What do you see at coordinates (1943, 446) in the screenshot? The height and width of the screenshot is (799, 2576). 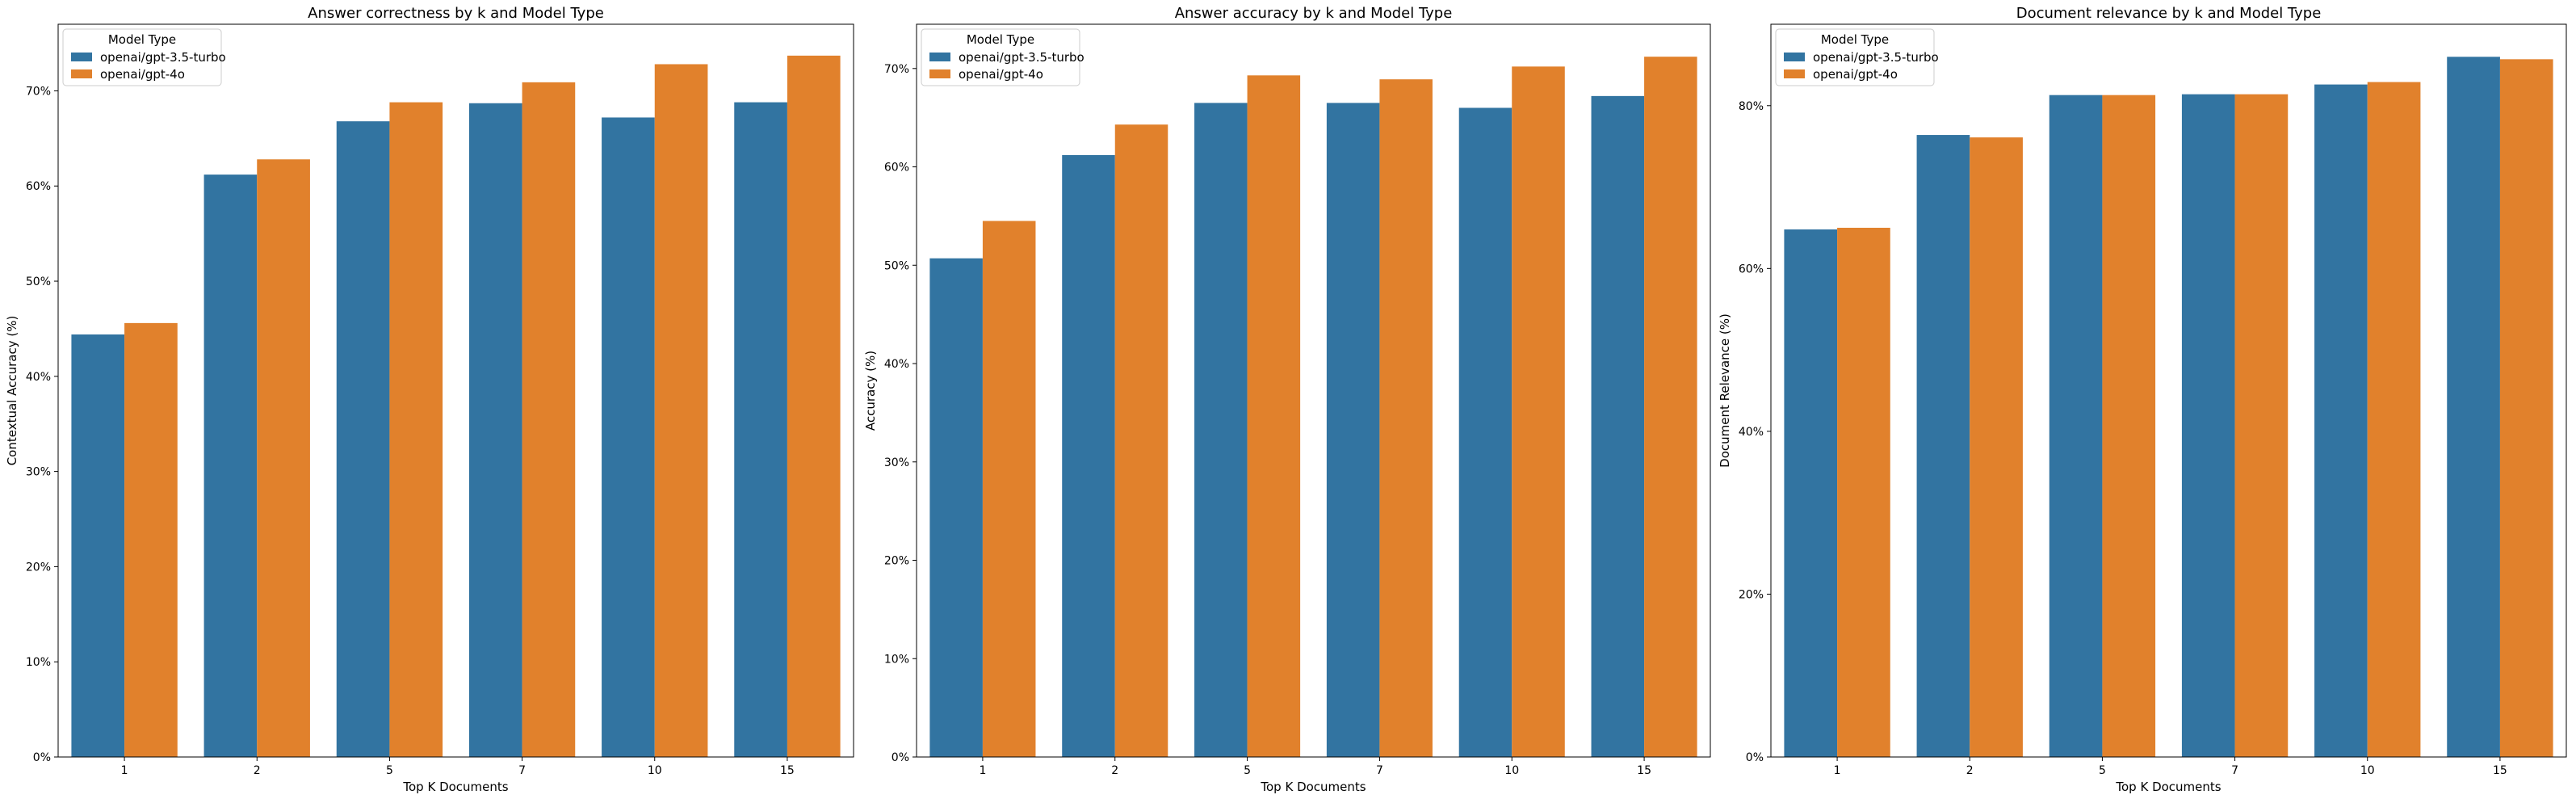 I see `bar-gpt35-k2` at bounding box center [1943, 446].